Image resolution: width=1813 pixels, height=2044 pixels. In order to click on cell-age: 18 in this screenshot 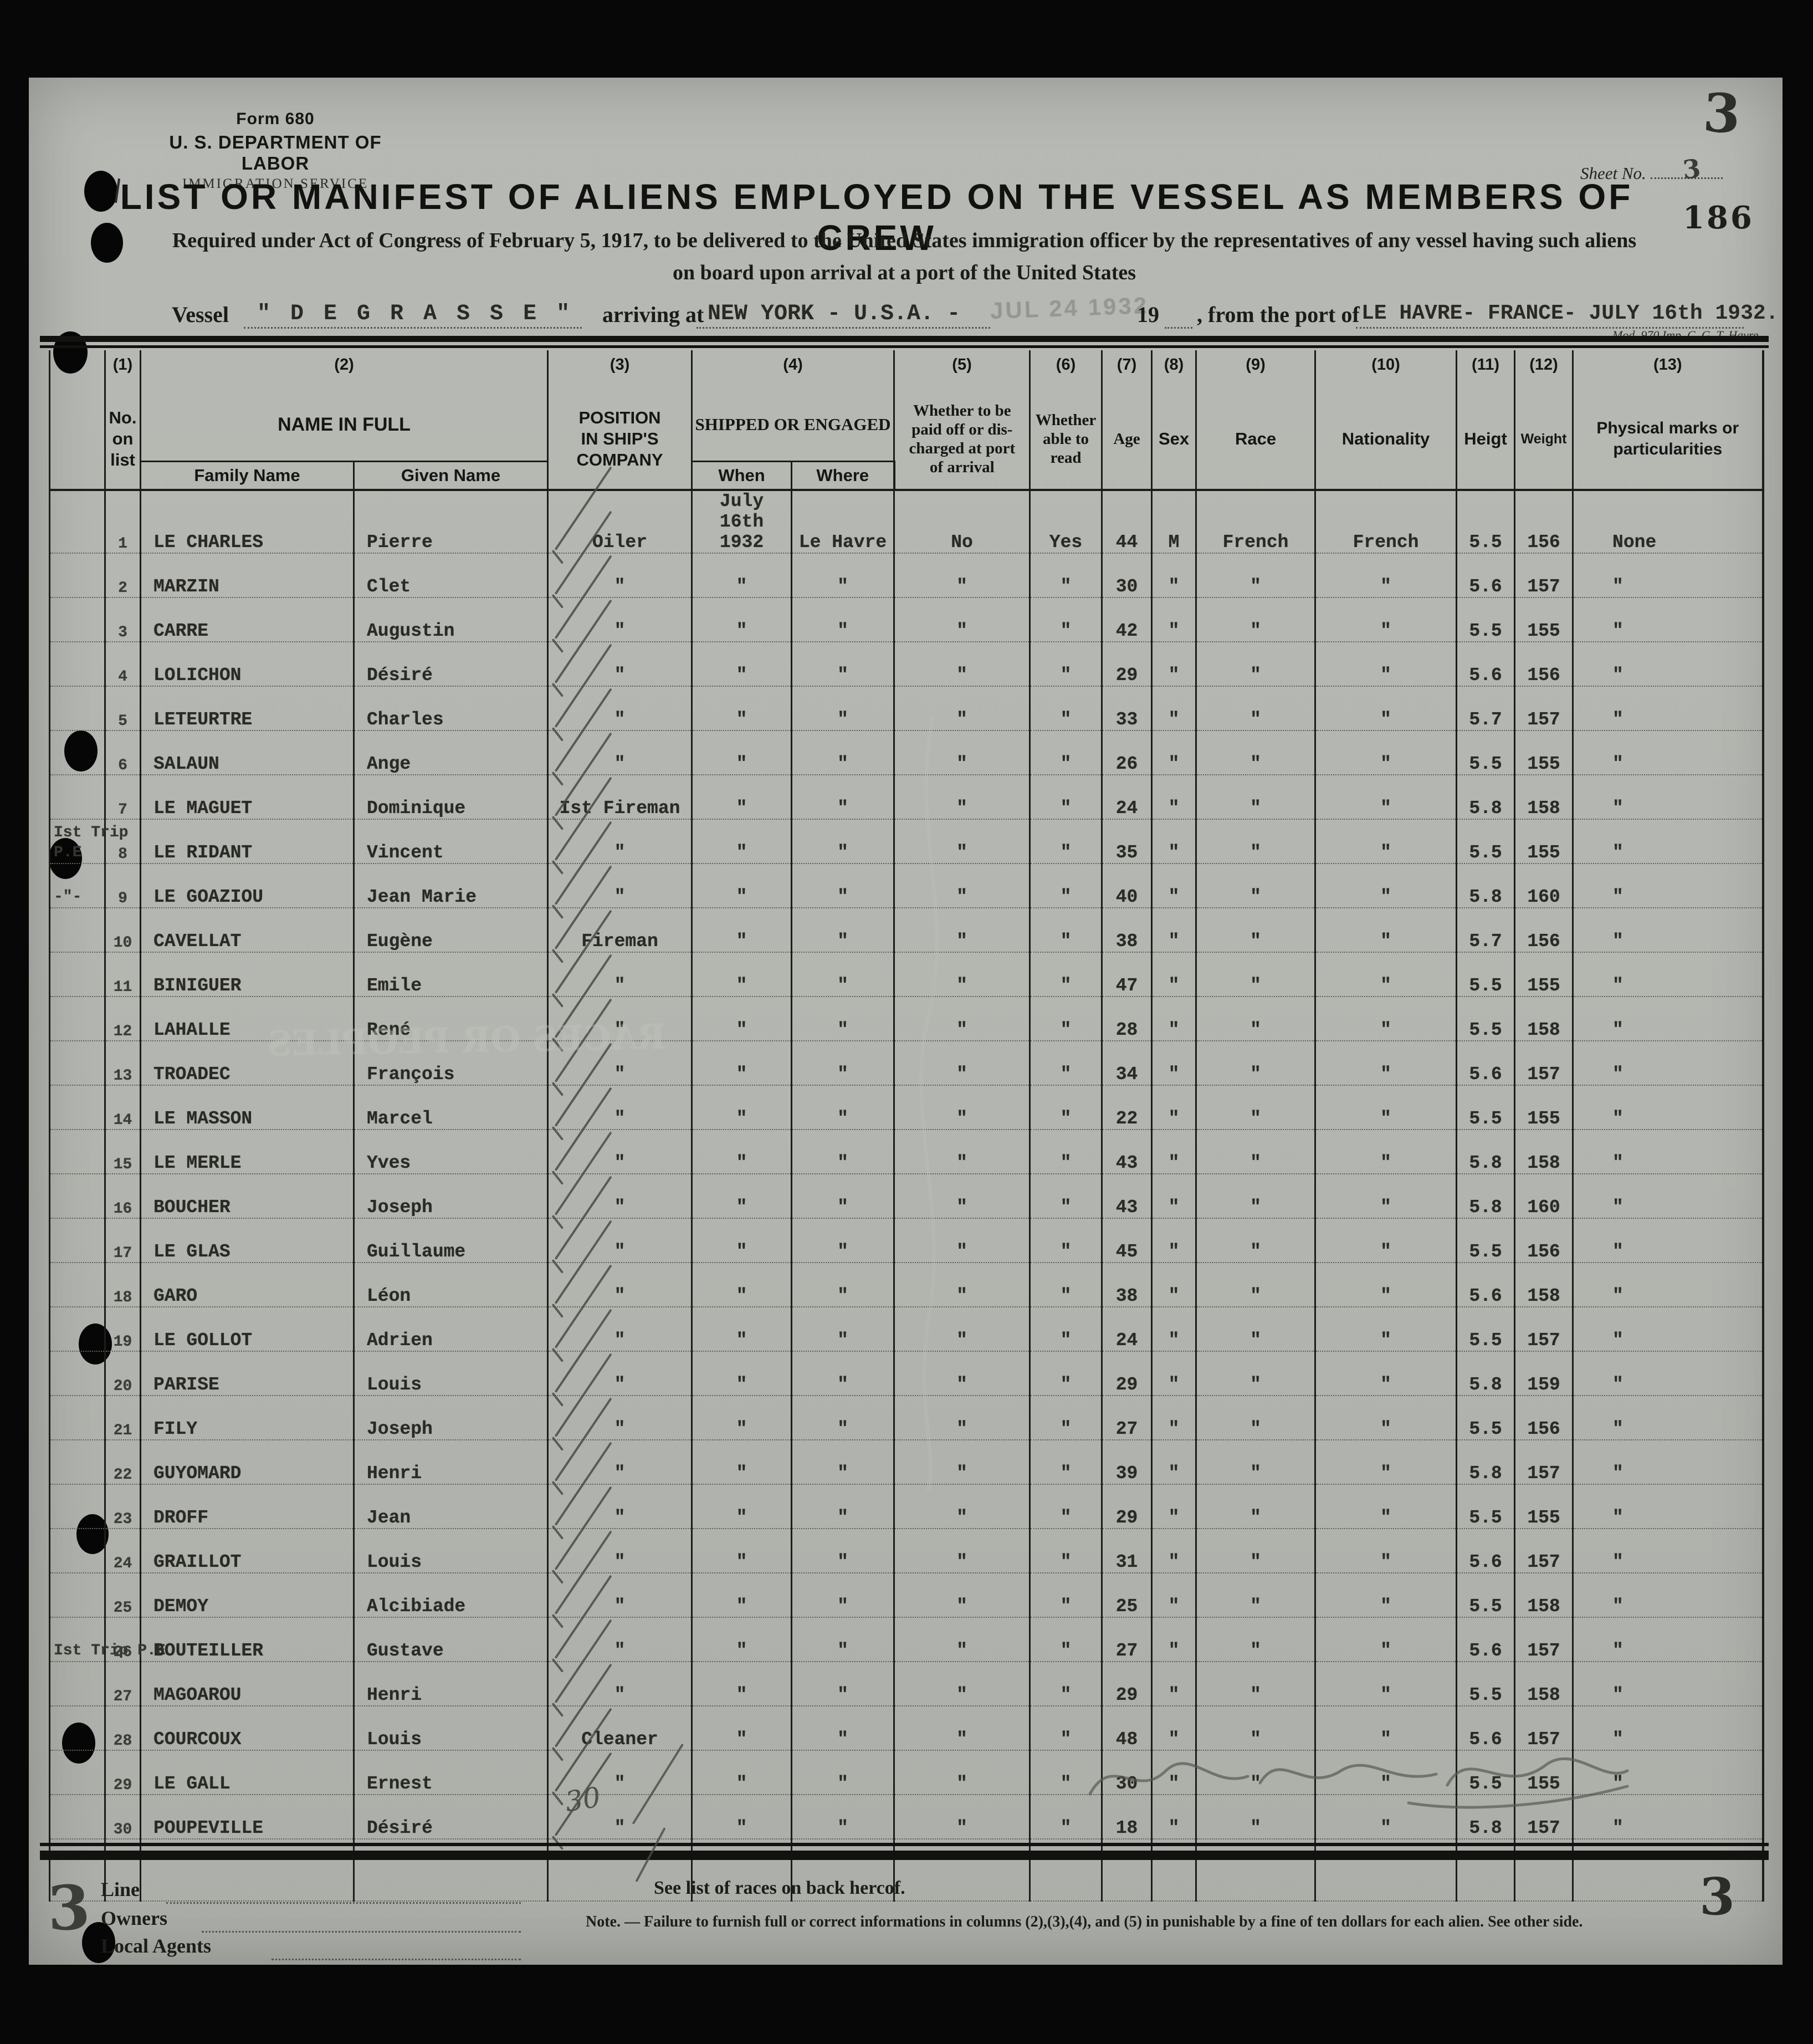, I will do `click(1126, 1817)`.